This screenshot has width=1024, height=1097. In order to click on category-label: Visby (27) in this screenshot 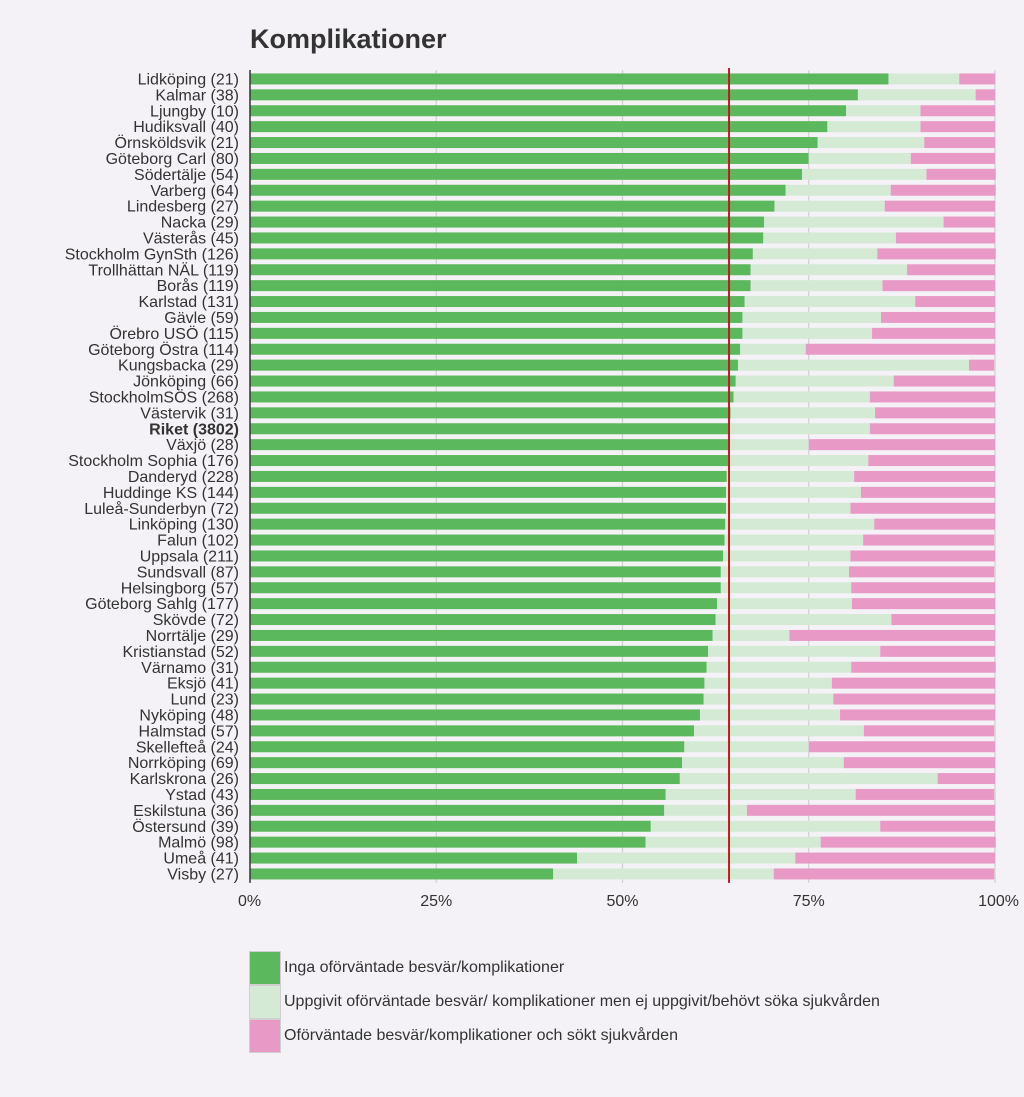, I will do `click(203, 874)`.